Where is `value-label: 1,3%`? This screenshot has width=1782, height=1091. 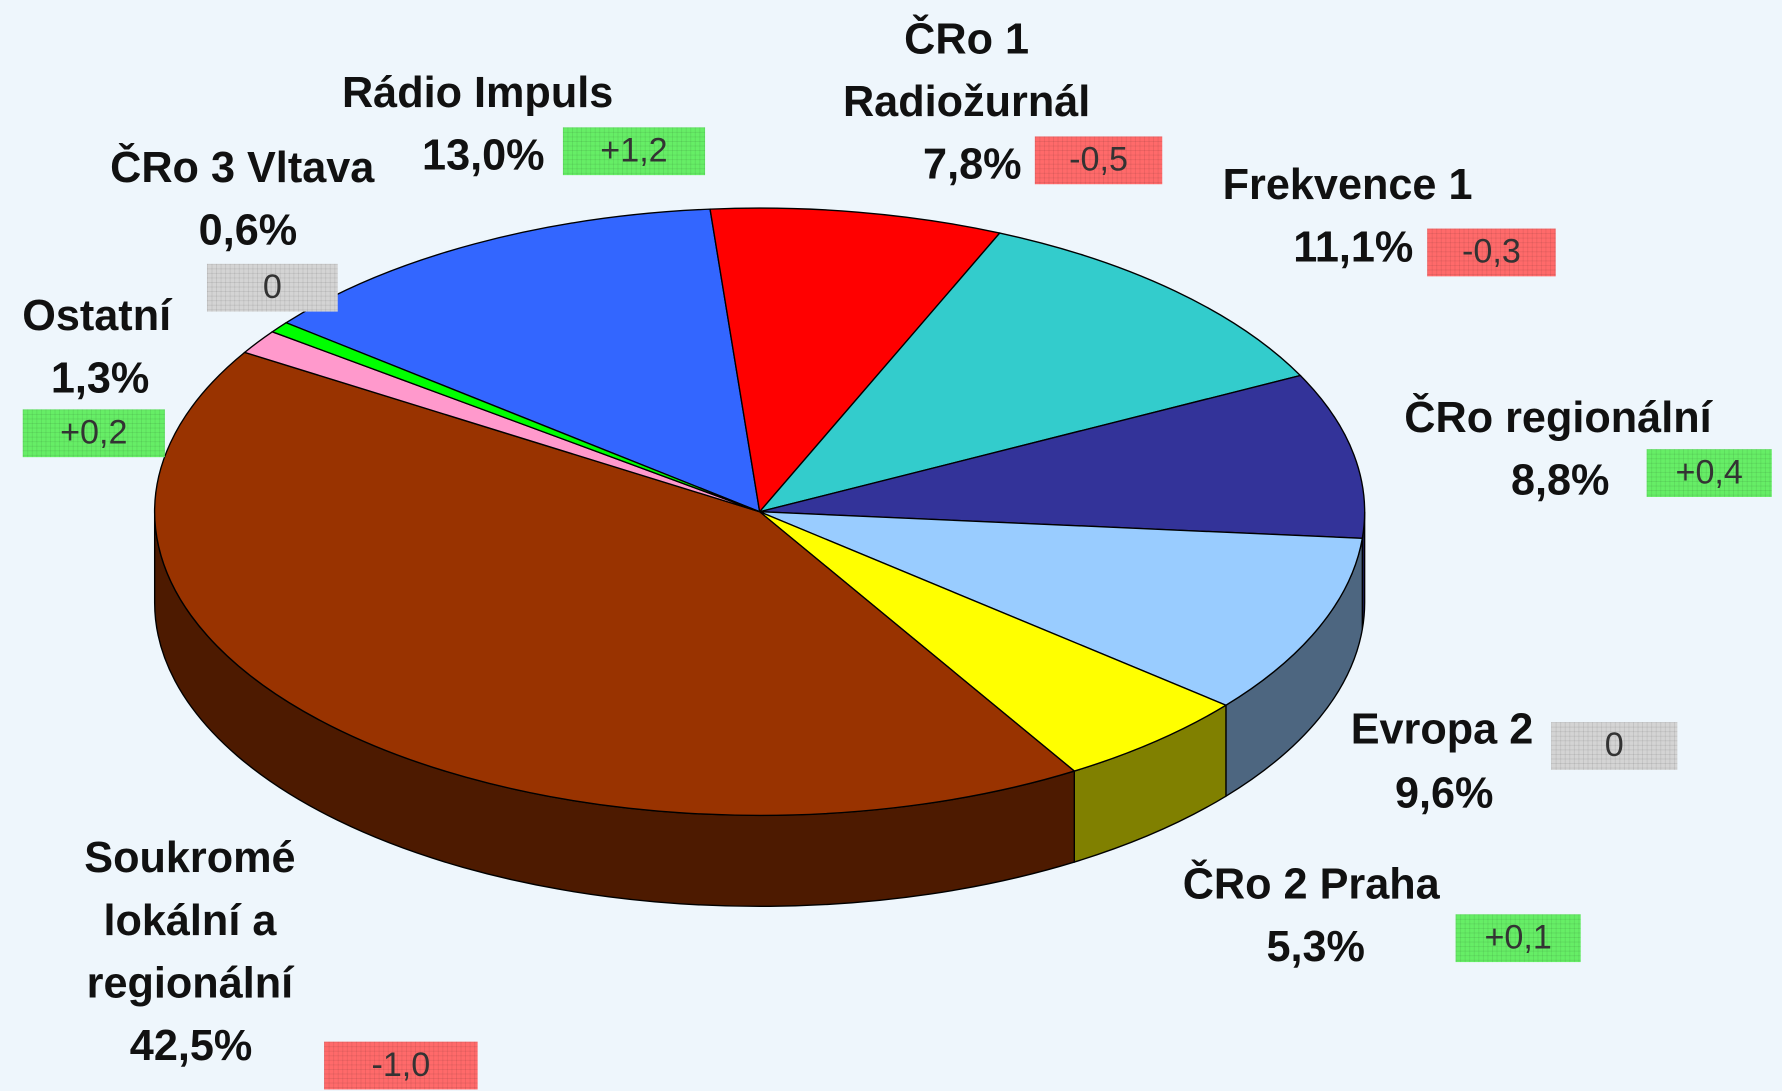
value-label: 1,3% is located at coordinates (100, 378).